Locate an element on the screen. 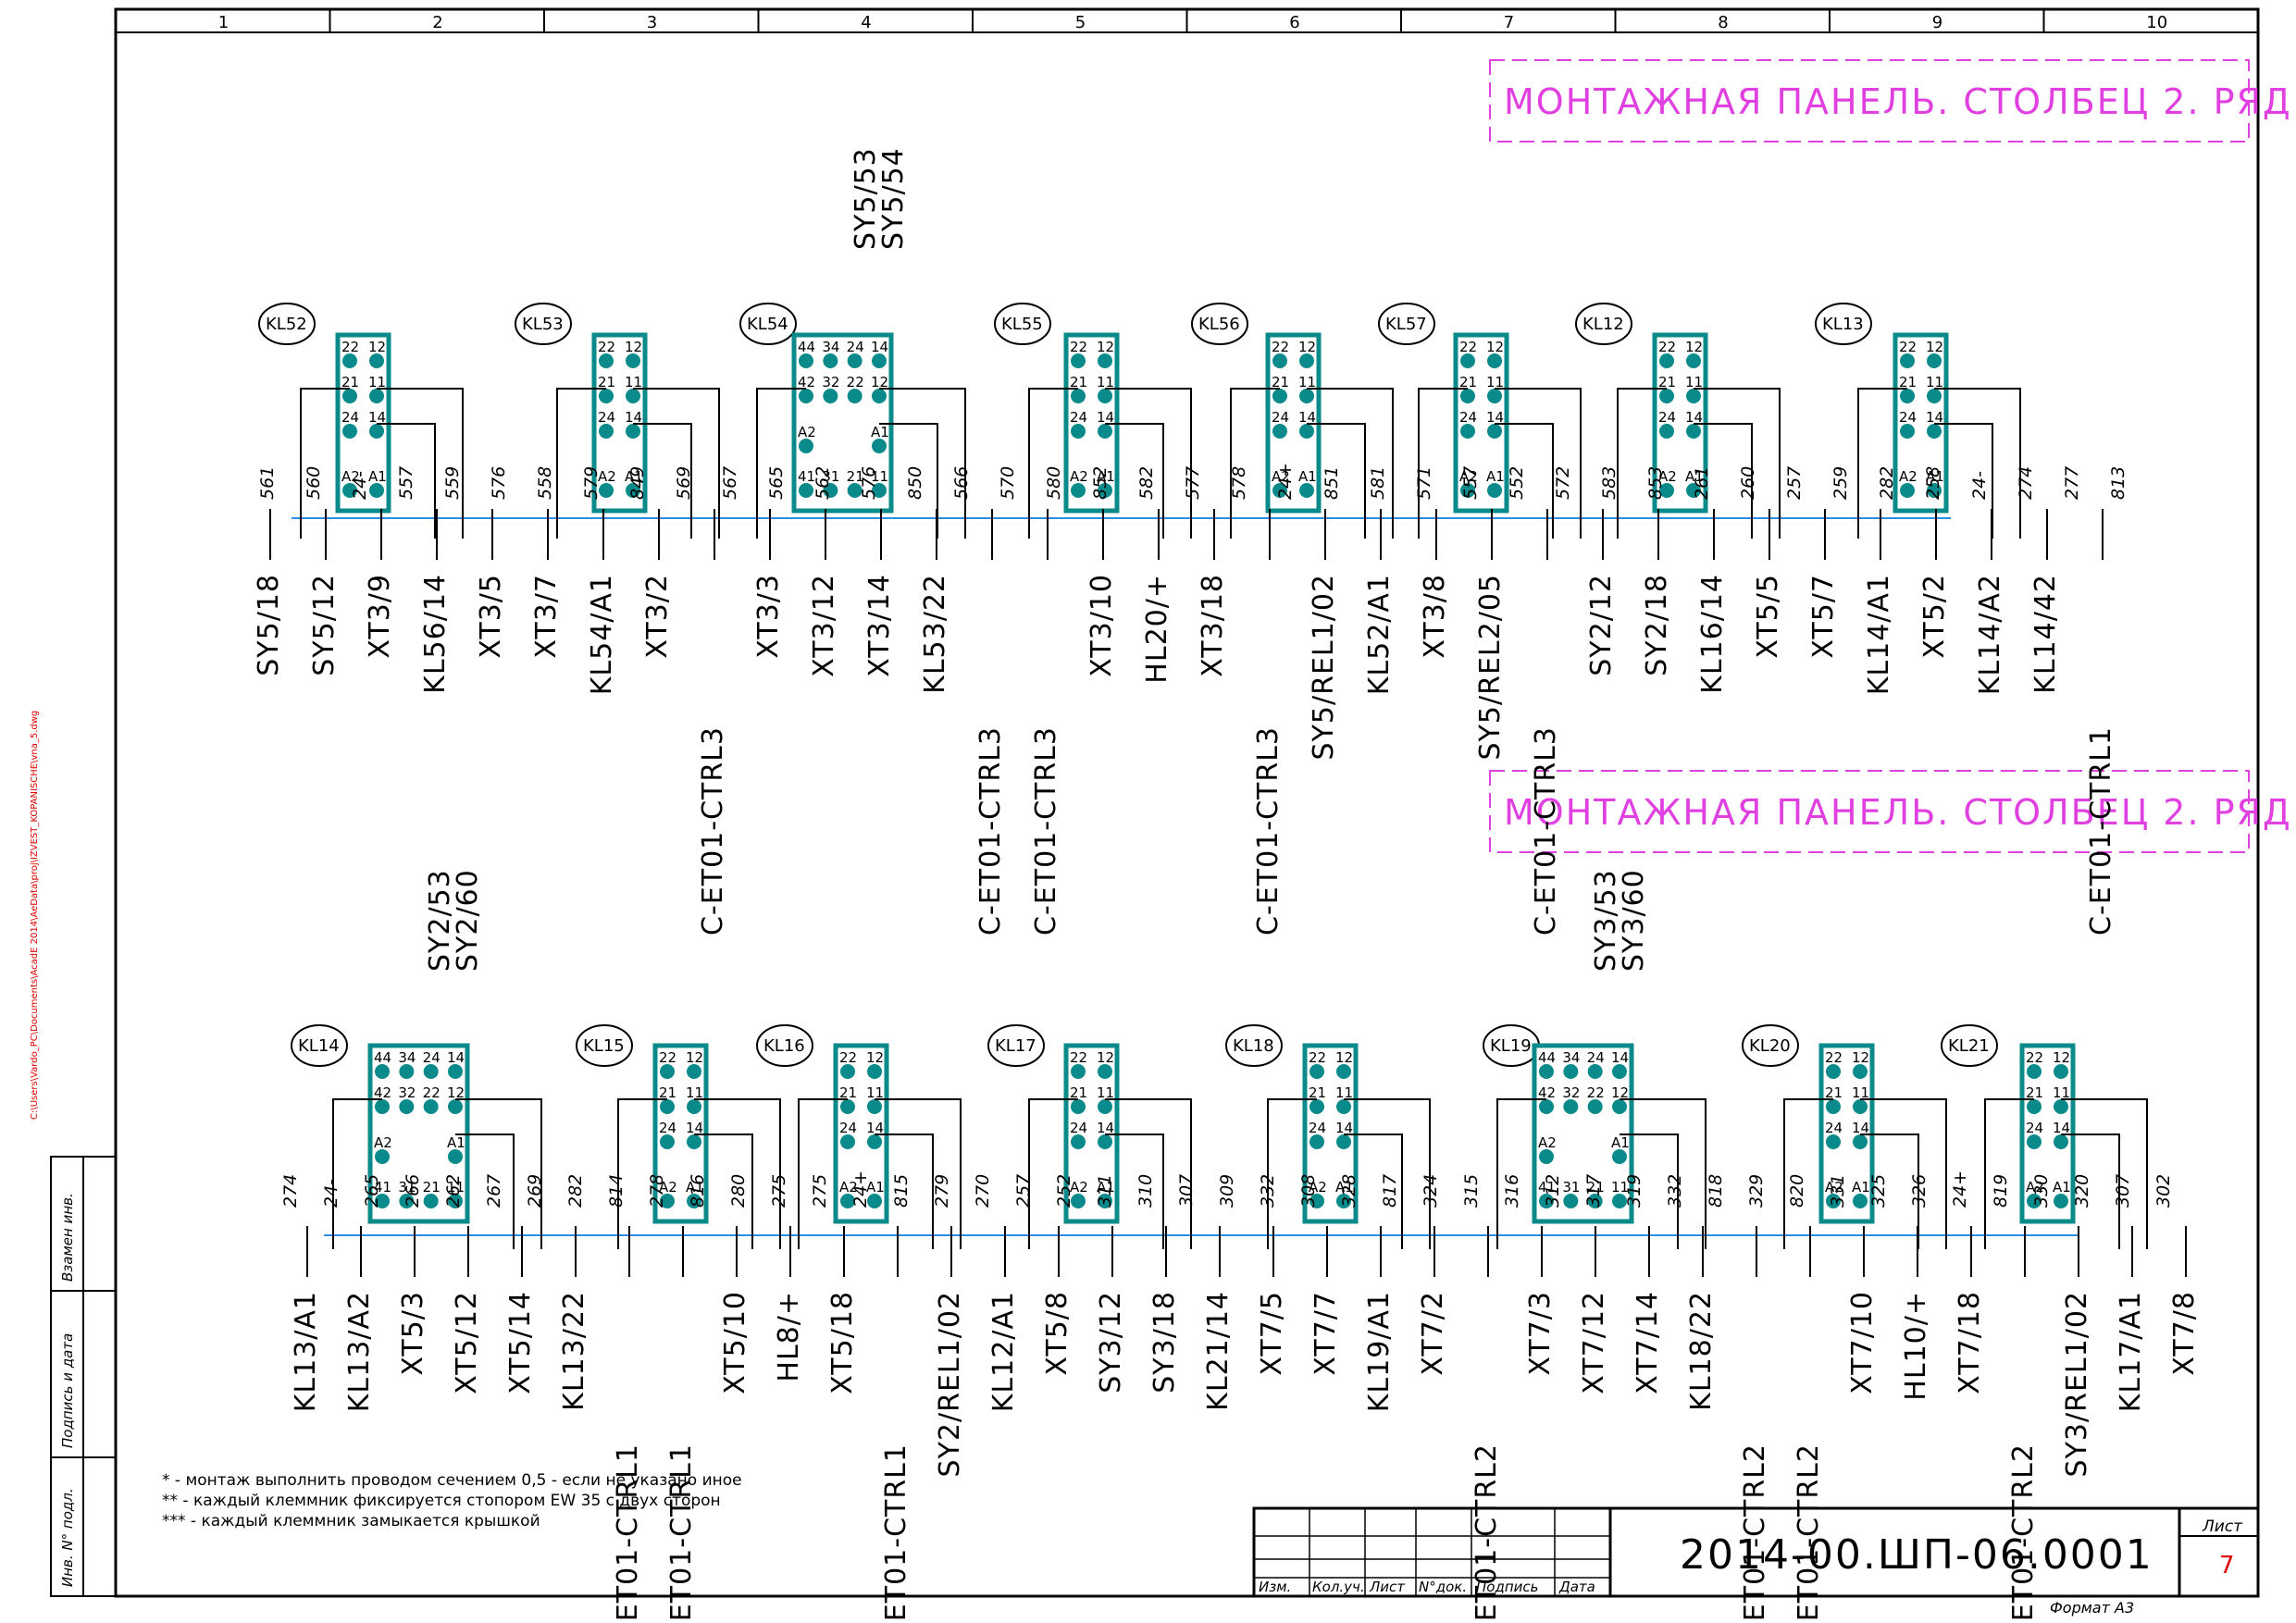 The height and width of the screenshot is (1623, 2296). tb-header-izm: Изм. is located at coordinates (1275, 1587).